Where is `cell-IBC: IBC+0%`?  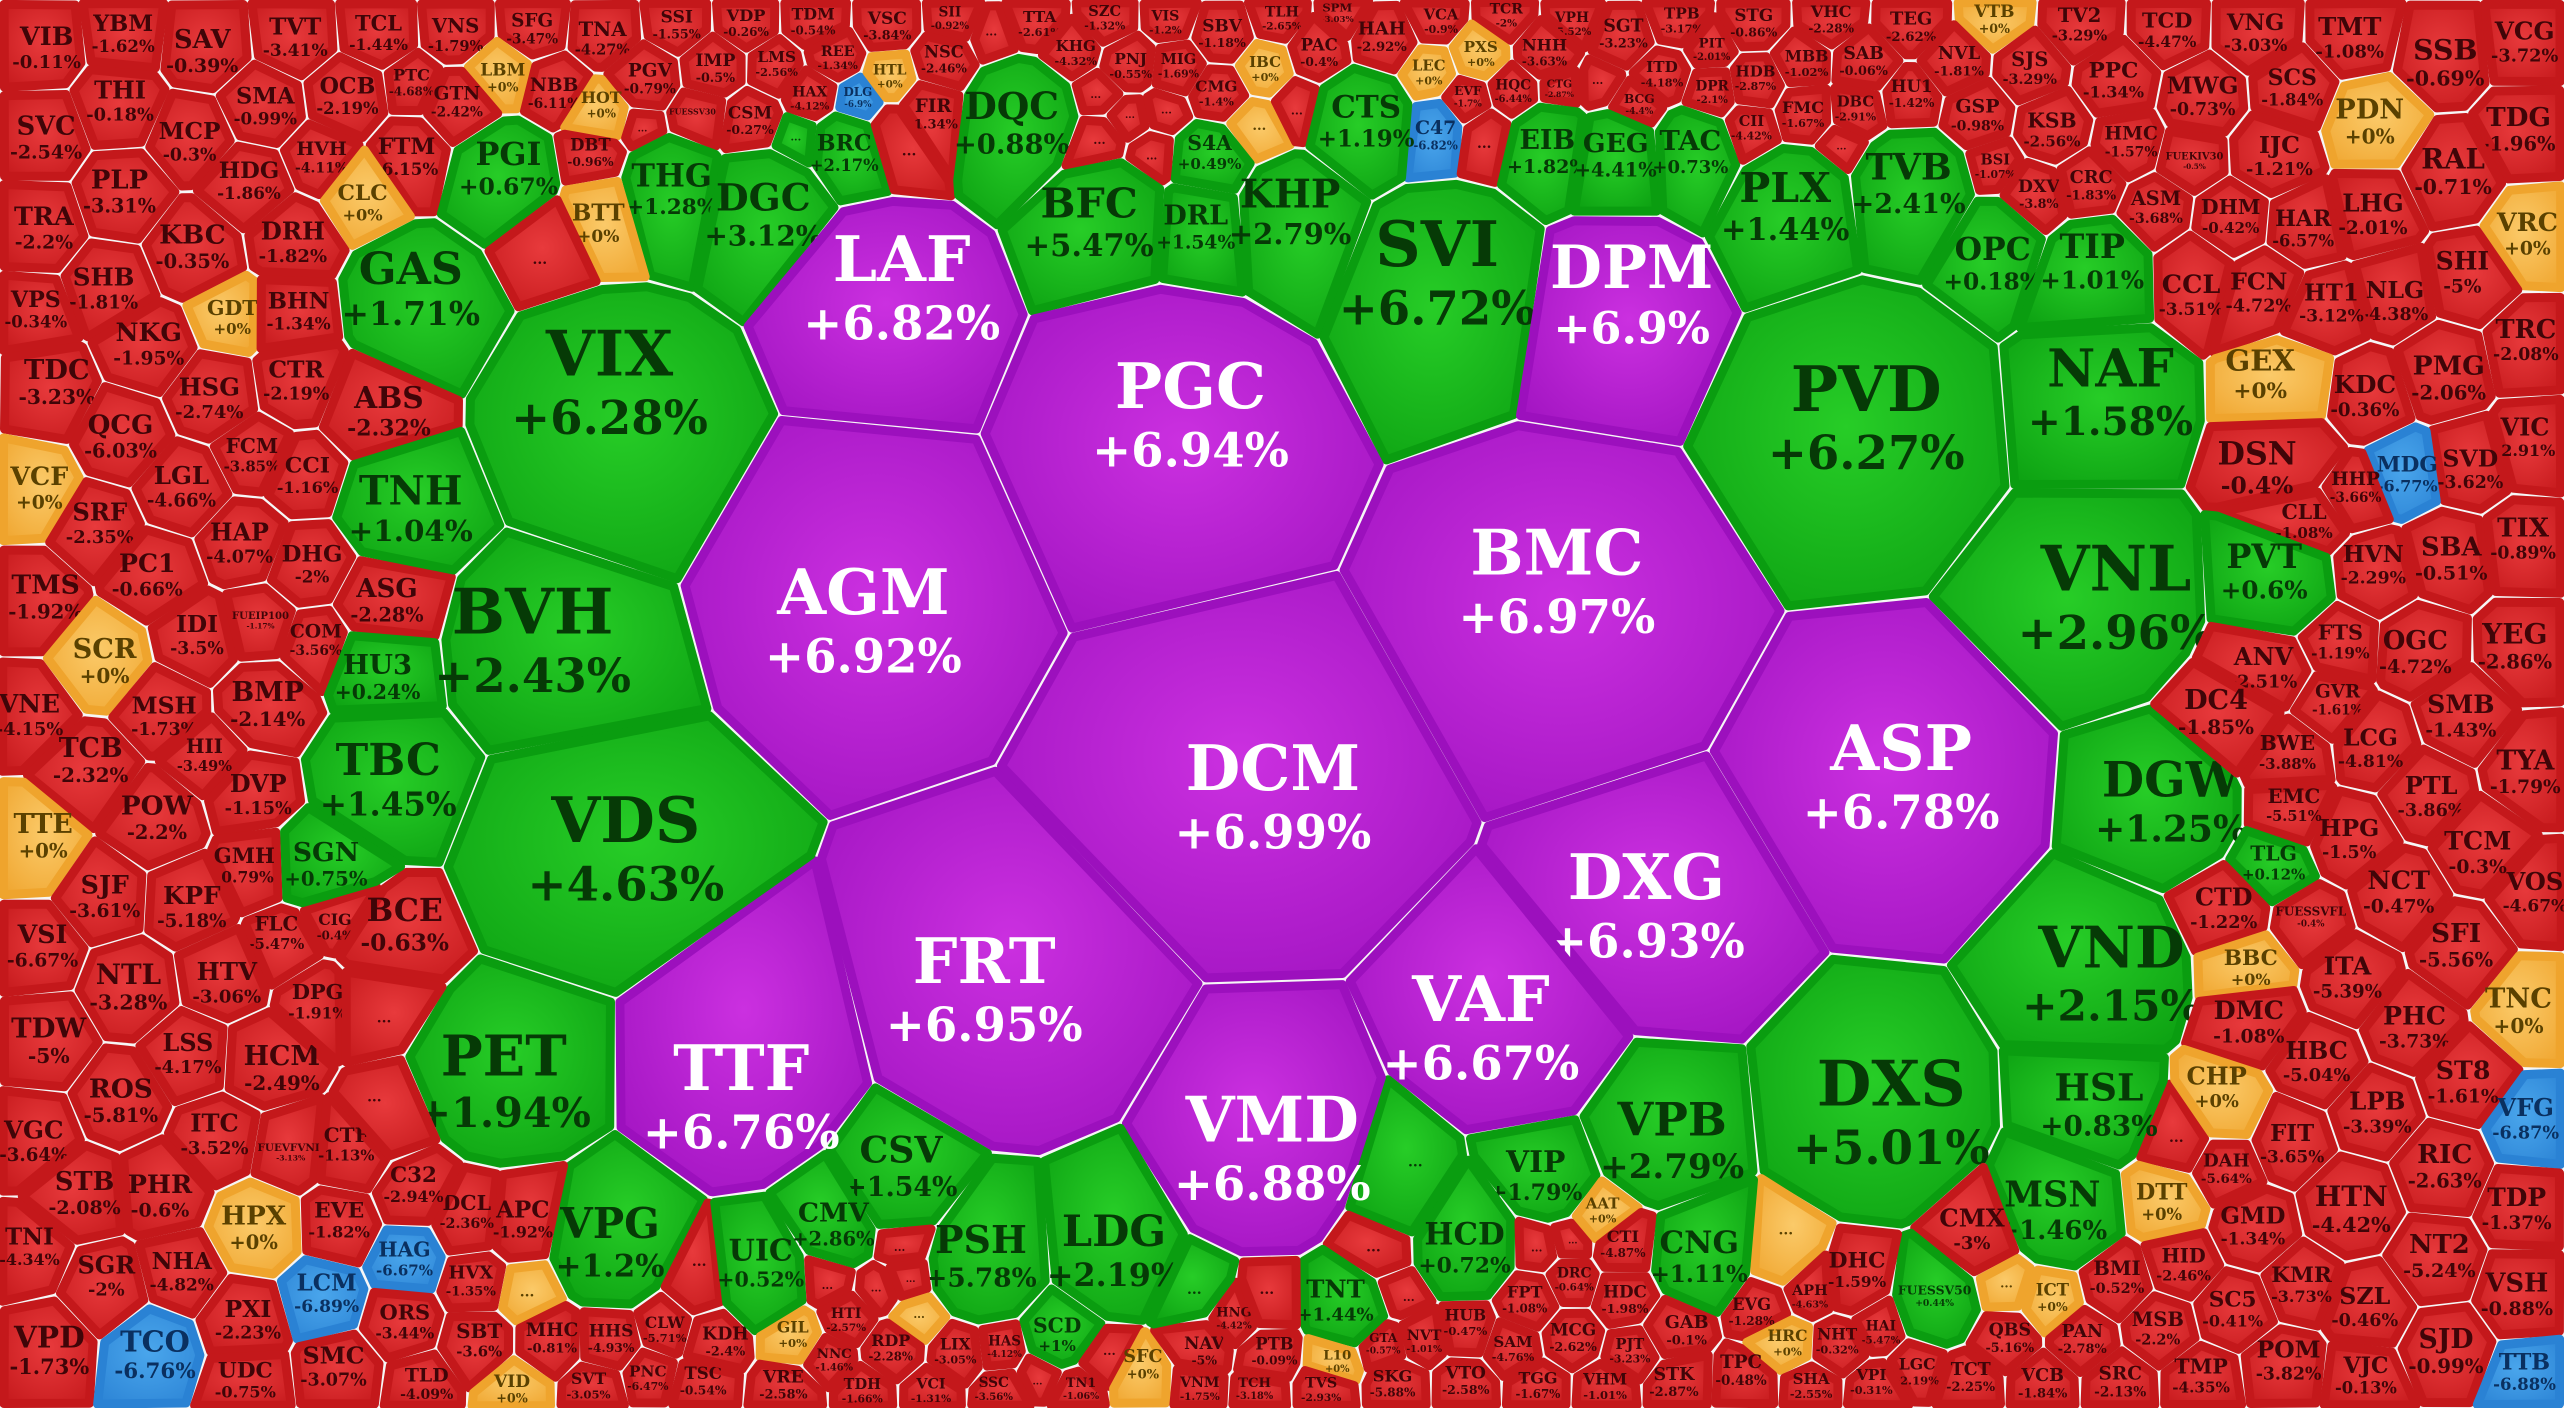 cell-IBC: IBC+0% is located at coordinates (1264, 68).